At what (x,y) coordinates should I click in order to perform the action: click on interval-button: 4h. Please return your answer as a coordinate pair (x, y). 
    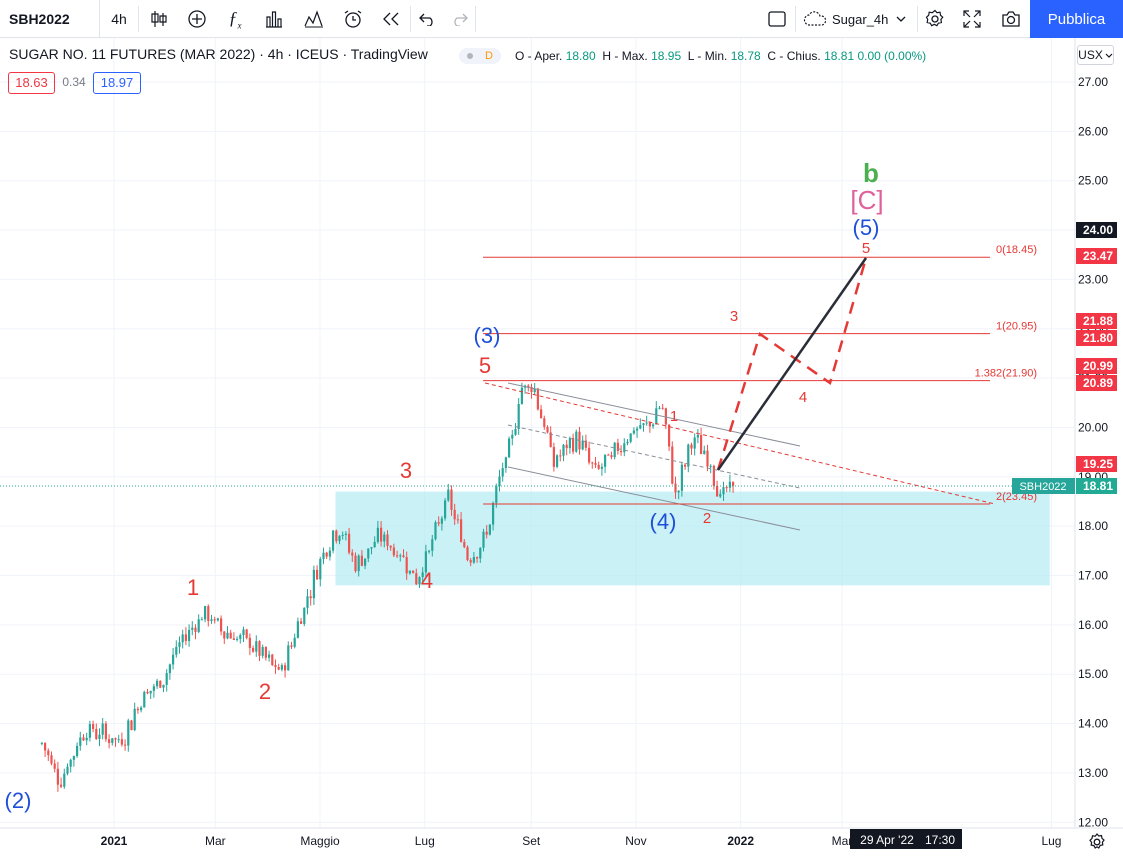
    Looking at the image, I should click on (119, 19).